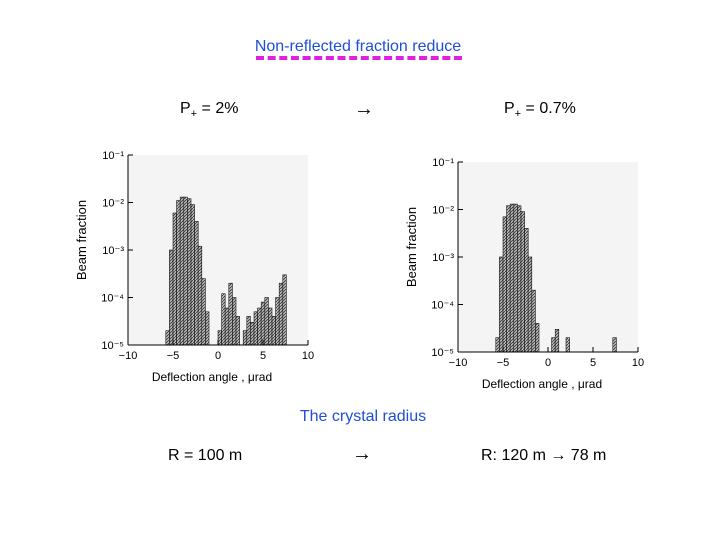  What do you see at coordinates (209, 110) in the screenshot?
I see `left-fraction-label: P+ = 2%` at bounding box center [209, 110].